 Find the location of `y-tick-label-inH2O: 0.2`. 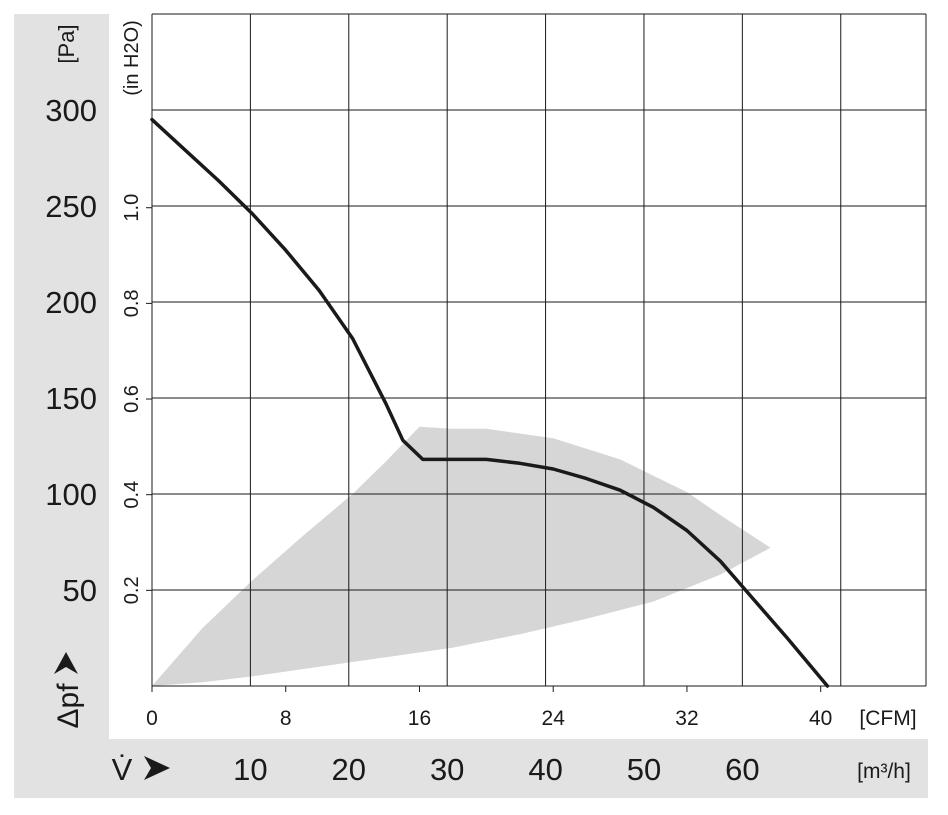

y-tick-label-inH2O: 0.2 is located at coordinates (132, 590).